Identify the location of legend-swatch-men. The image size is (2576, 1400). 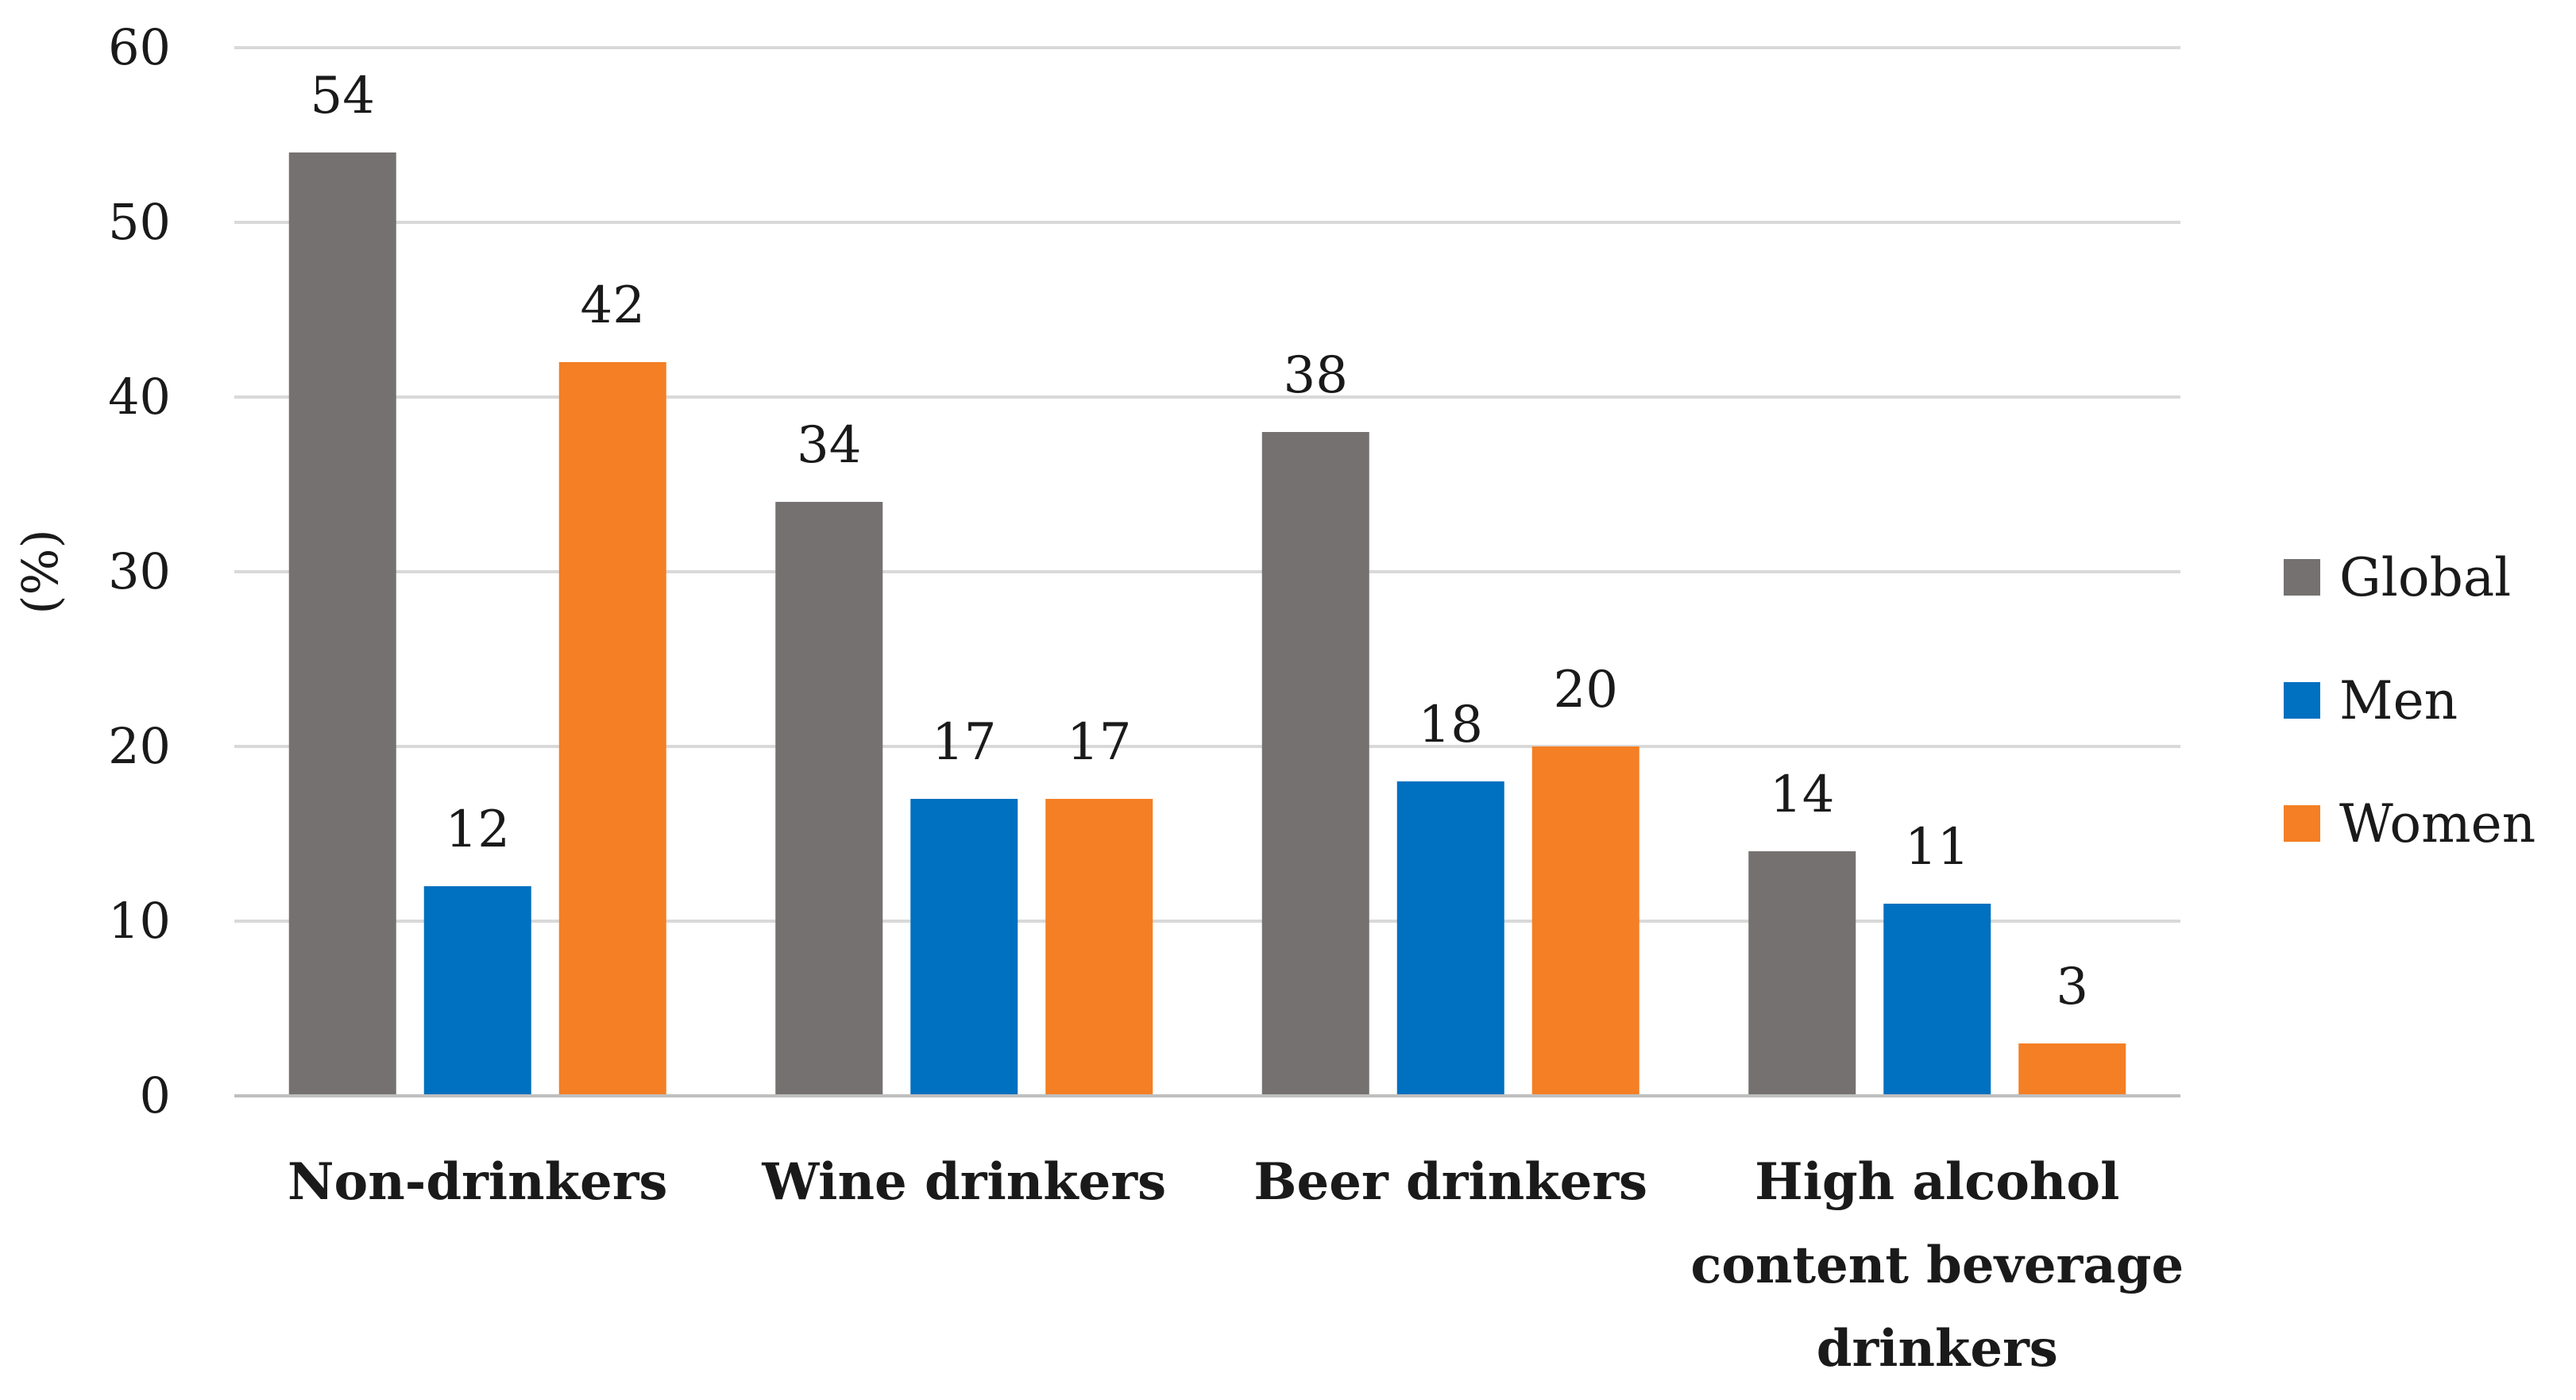
(2302, 701).